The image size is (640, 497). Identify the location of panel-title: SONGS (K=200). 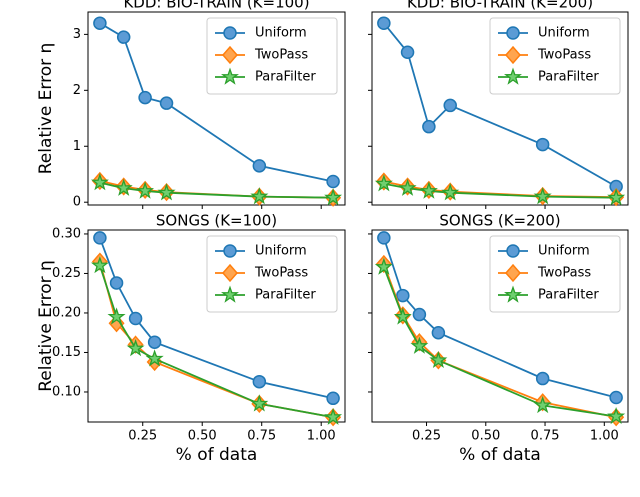
(499, 221).